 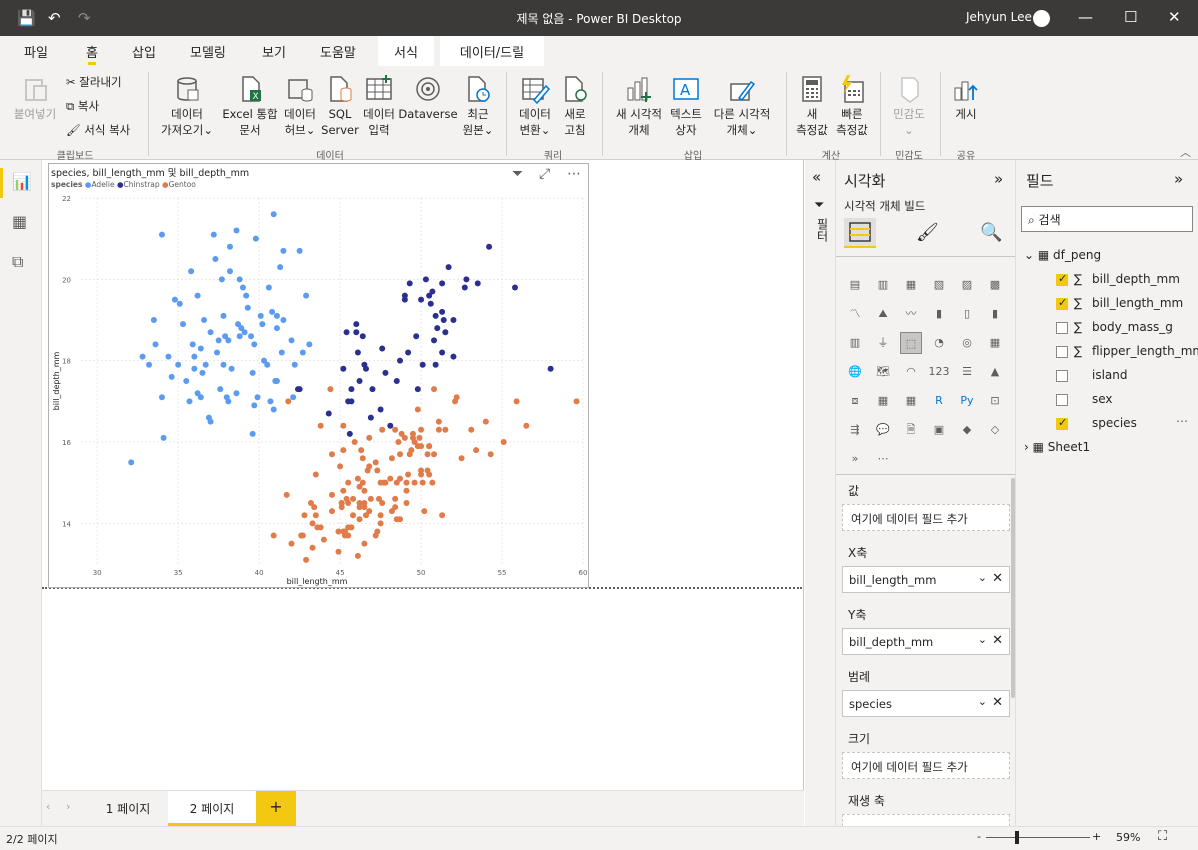 What do you see at coordinates (883, 313) in the screenshot?
I see `area-chart-icon: ⛰` at bounding box center [883, 313].